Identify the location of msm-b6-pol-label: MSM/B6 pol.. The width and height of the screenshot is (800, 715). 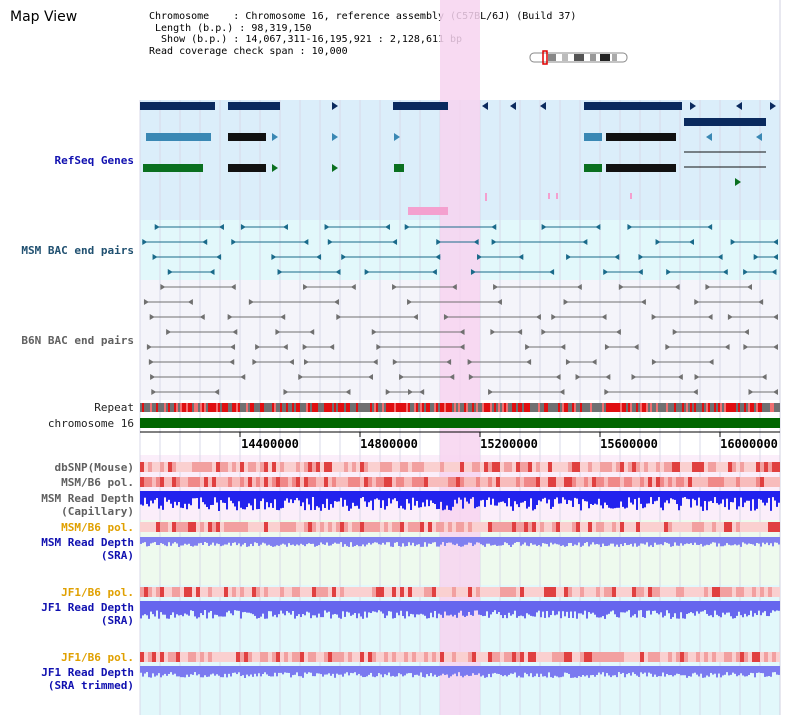
(97, 482).